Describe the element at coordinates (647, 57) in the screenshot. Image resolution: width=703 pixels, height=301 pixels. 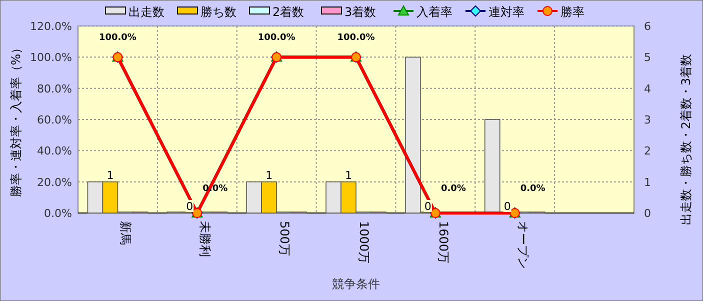
I see `y2-tick-label: 5` at that location.